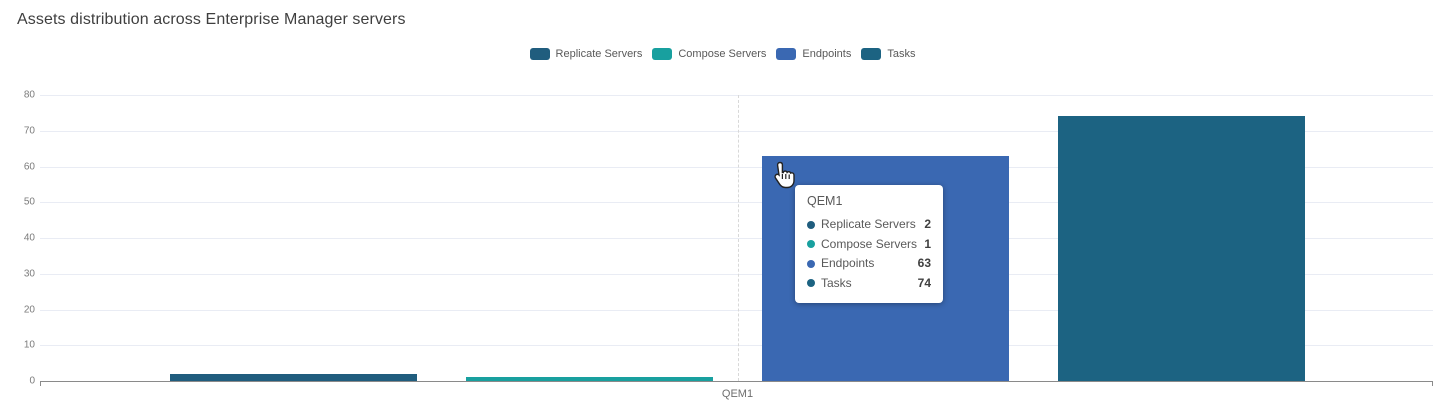 The height and width of the screenshot is (410, 1445). Describe the element at coordinates (927, 224) in the screenshot. I see `tooltip-series-value: 2` at that location.